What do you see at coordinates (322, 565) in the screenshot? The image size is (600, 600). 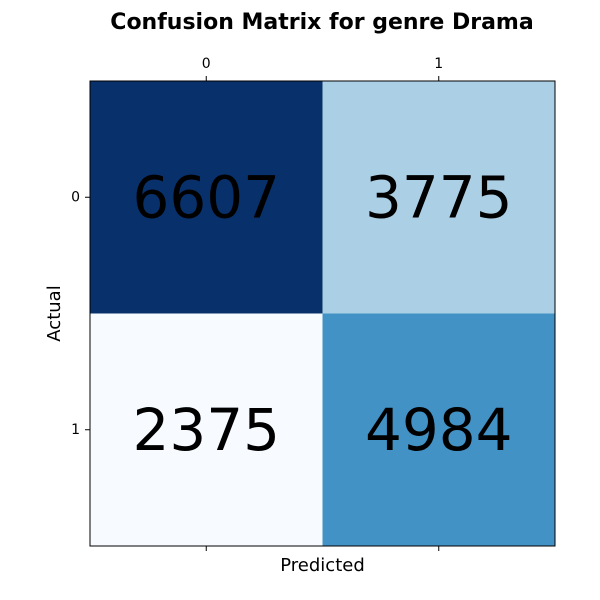 I see `x-axis-label: Predicted` at bounding box center [322, 565].